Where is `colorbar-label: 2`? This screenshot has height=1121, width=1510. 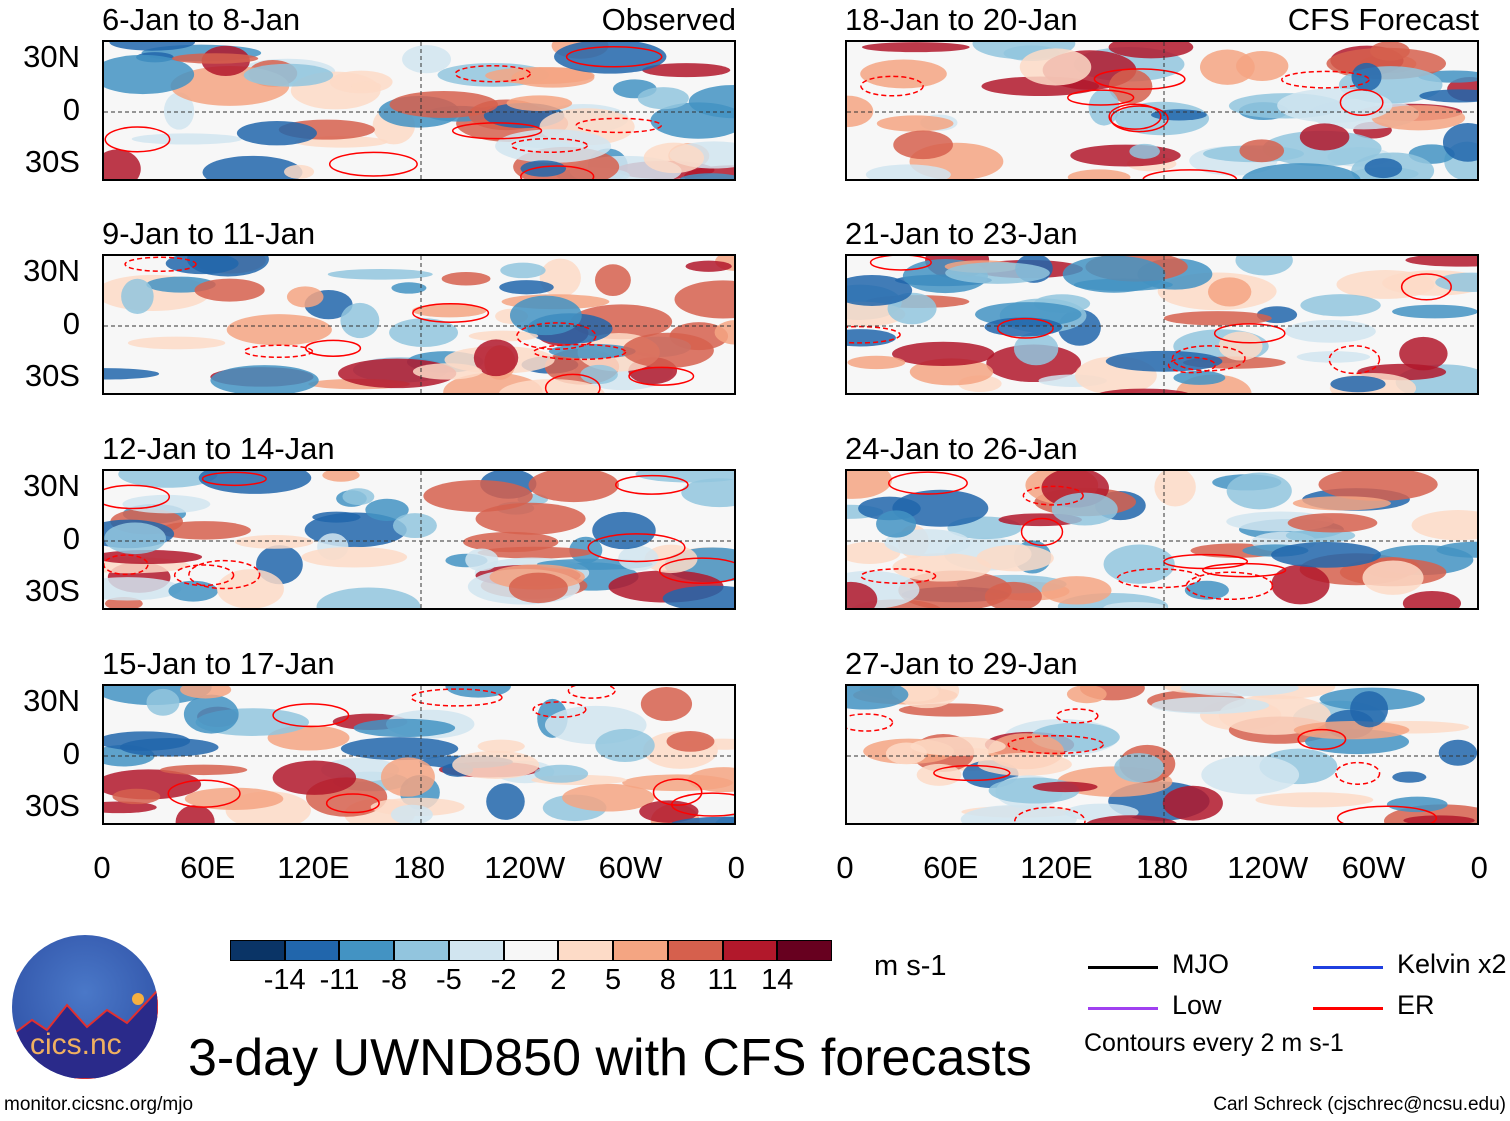
colorbar-label: 2 is located at coordinates (558, 980).